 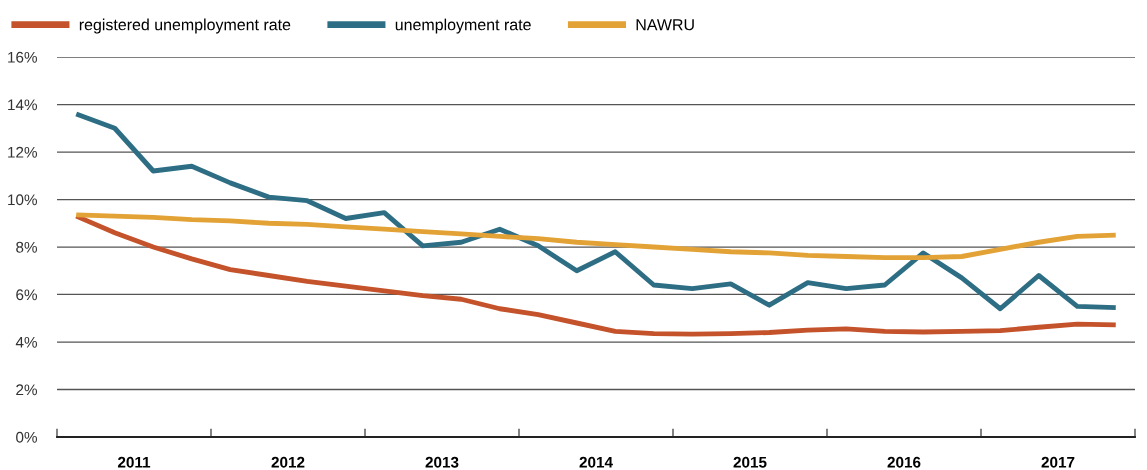 I want to click on y-tick-label: 12%, so click(x=23, y=152).